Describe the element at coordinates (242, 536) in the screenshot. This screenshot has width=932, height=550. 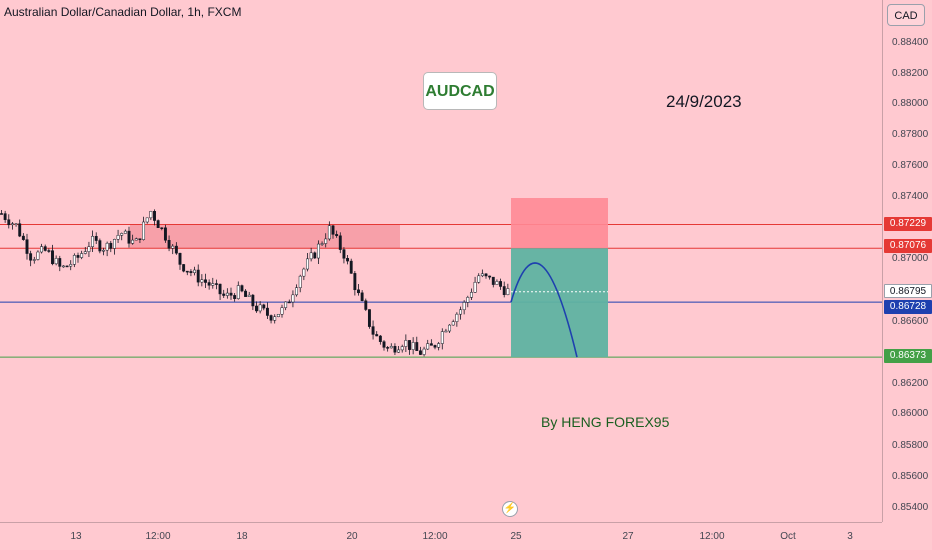
I see `time-tick: 18` at that location.